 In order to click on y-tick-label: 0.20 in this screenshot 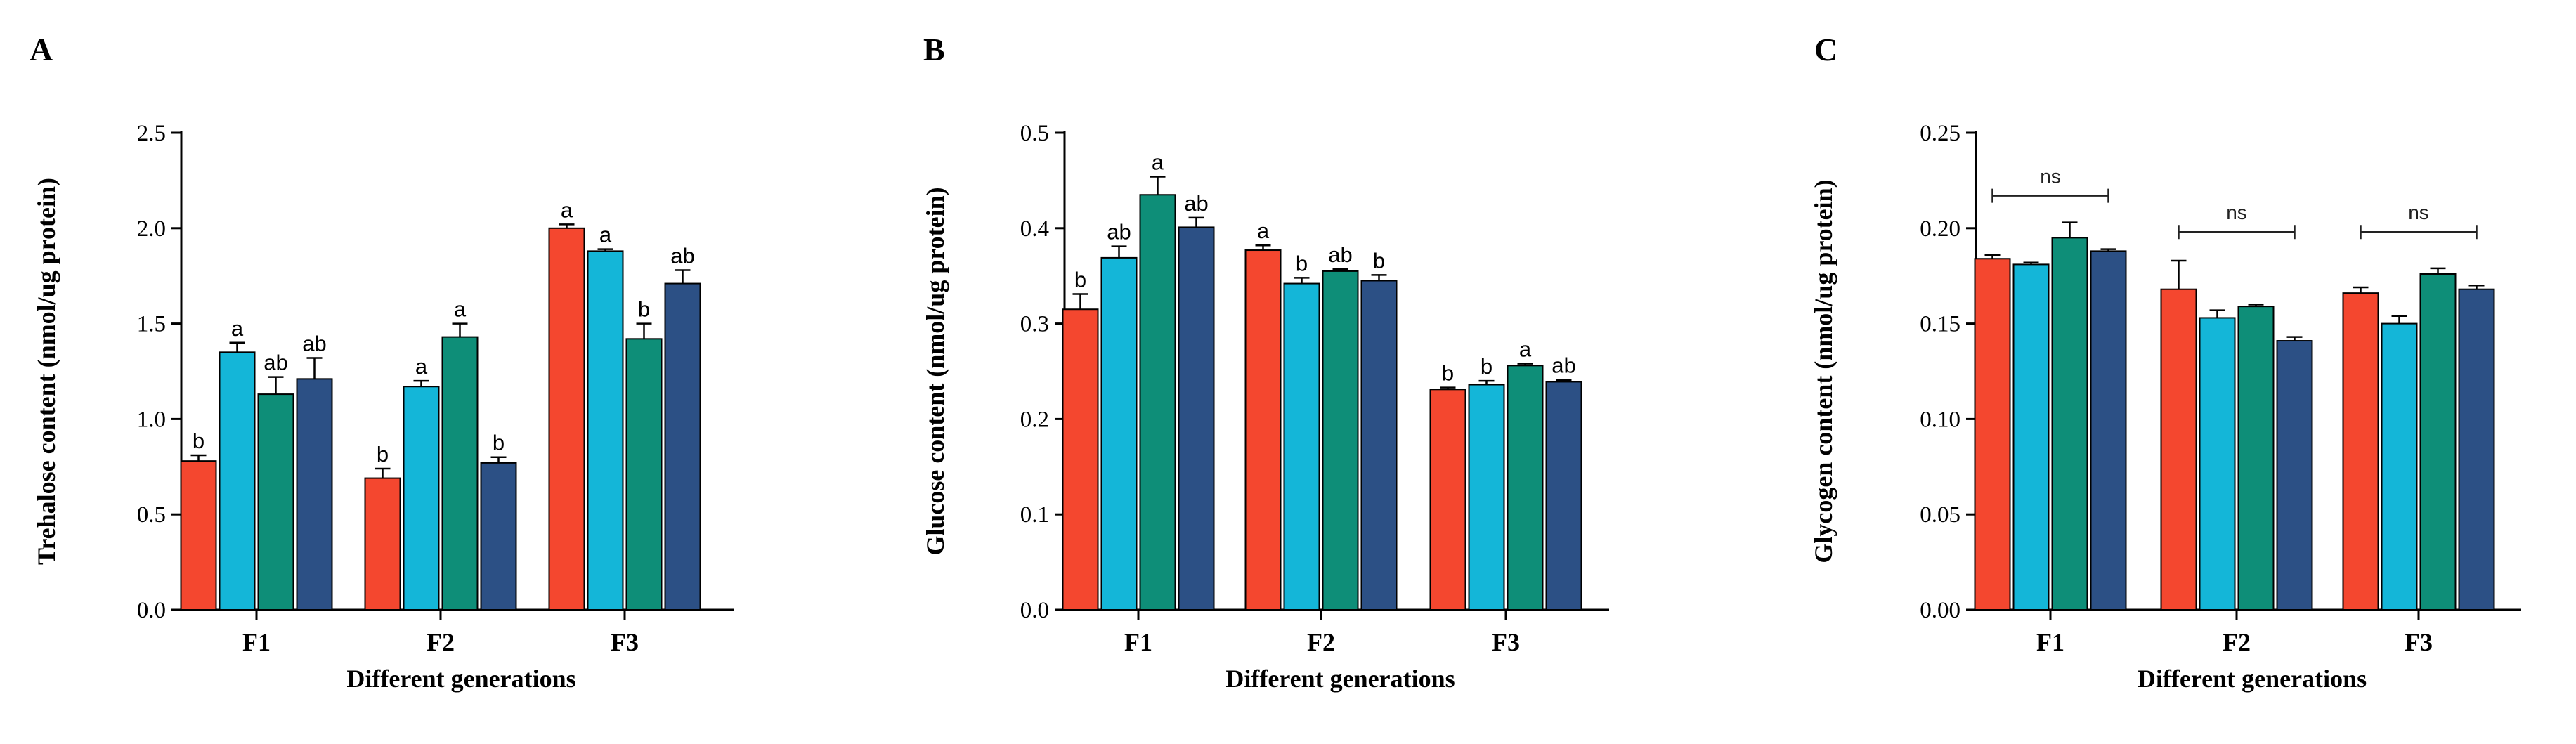, I will do `click(1940, 229)`.